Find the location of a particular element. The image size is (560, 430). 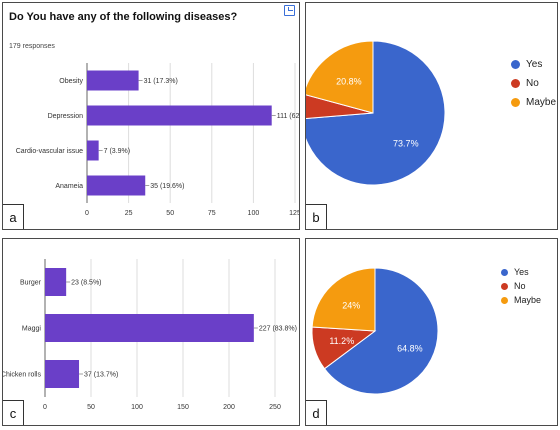

tick-label: 150 is located at coordinates (183, 407).